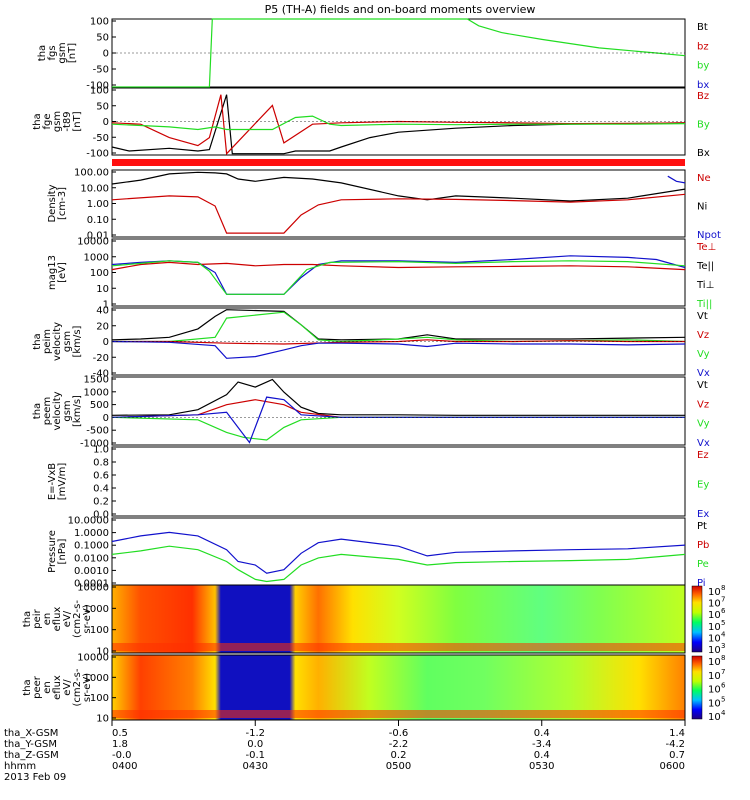 The height and width of the screenshot is (800, 750). I want to click on legend-entry: Te⊥, so click(706, 247).